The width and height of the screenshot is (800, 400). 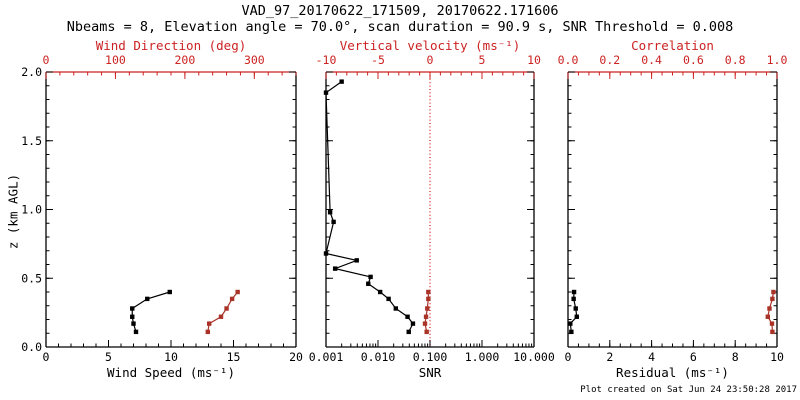 I want to click on svg-text: 0.100, so click(x=430, y=357).